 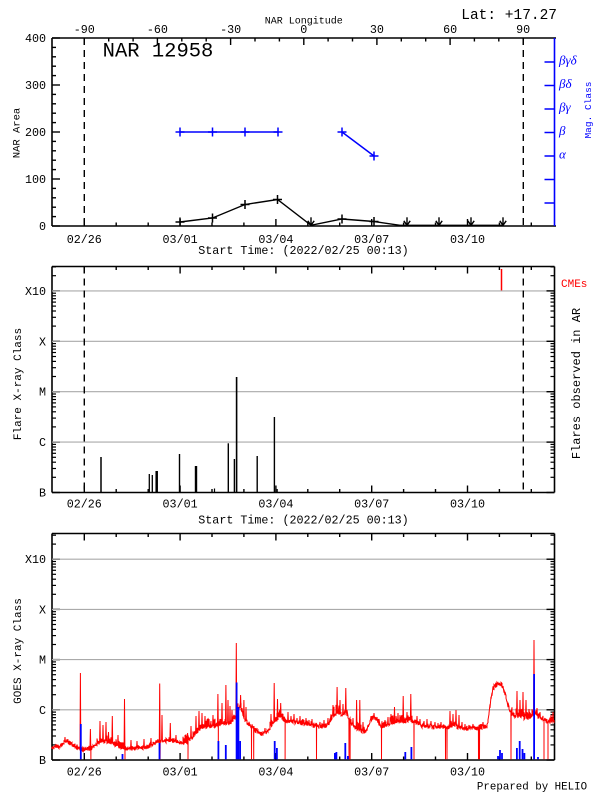 What do you see at coordinates (532, 788) in the screenshot?
I see `svg-text: Prepared by HELIO` at bounding box center [532, 788].